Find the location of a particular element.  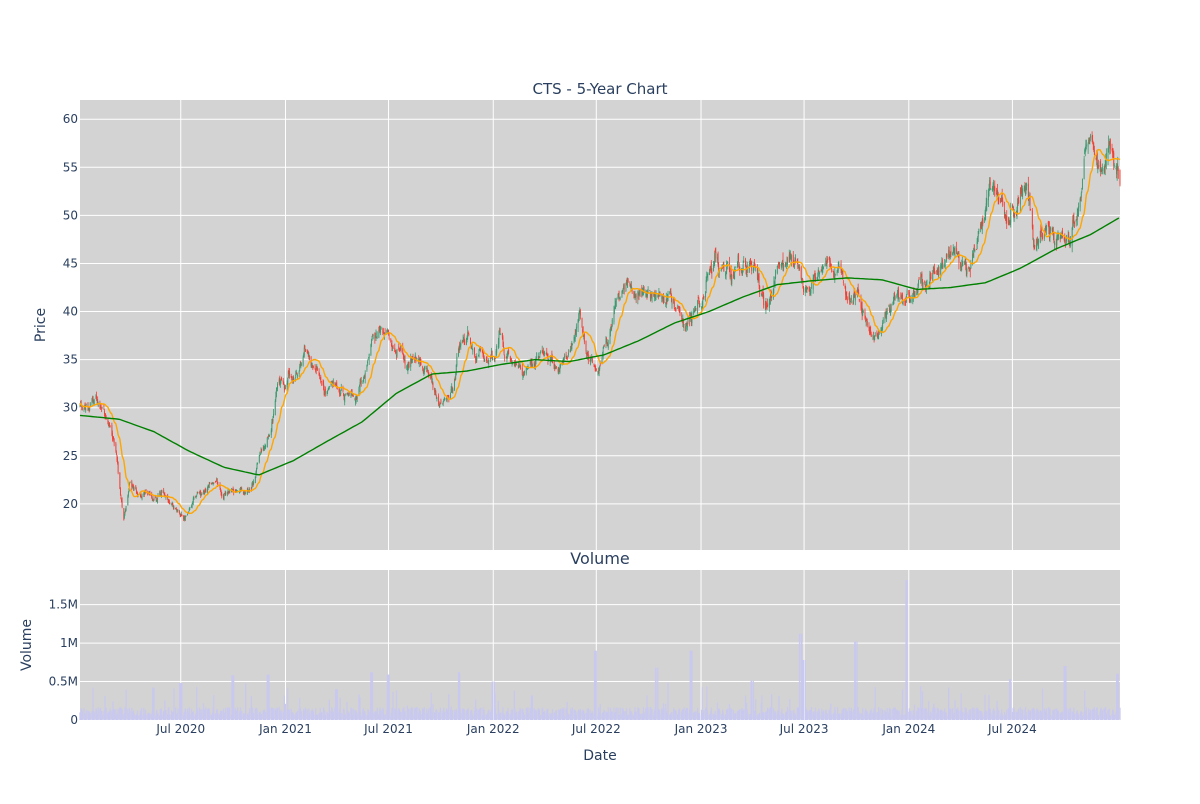

volume-y-tick-label: 1M is located at coordinates (69, 643).